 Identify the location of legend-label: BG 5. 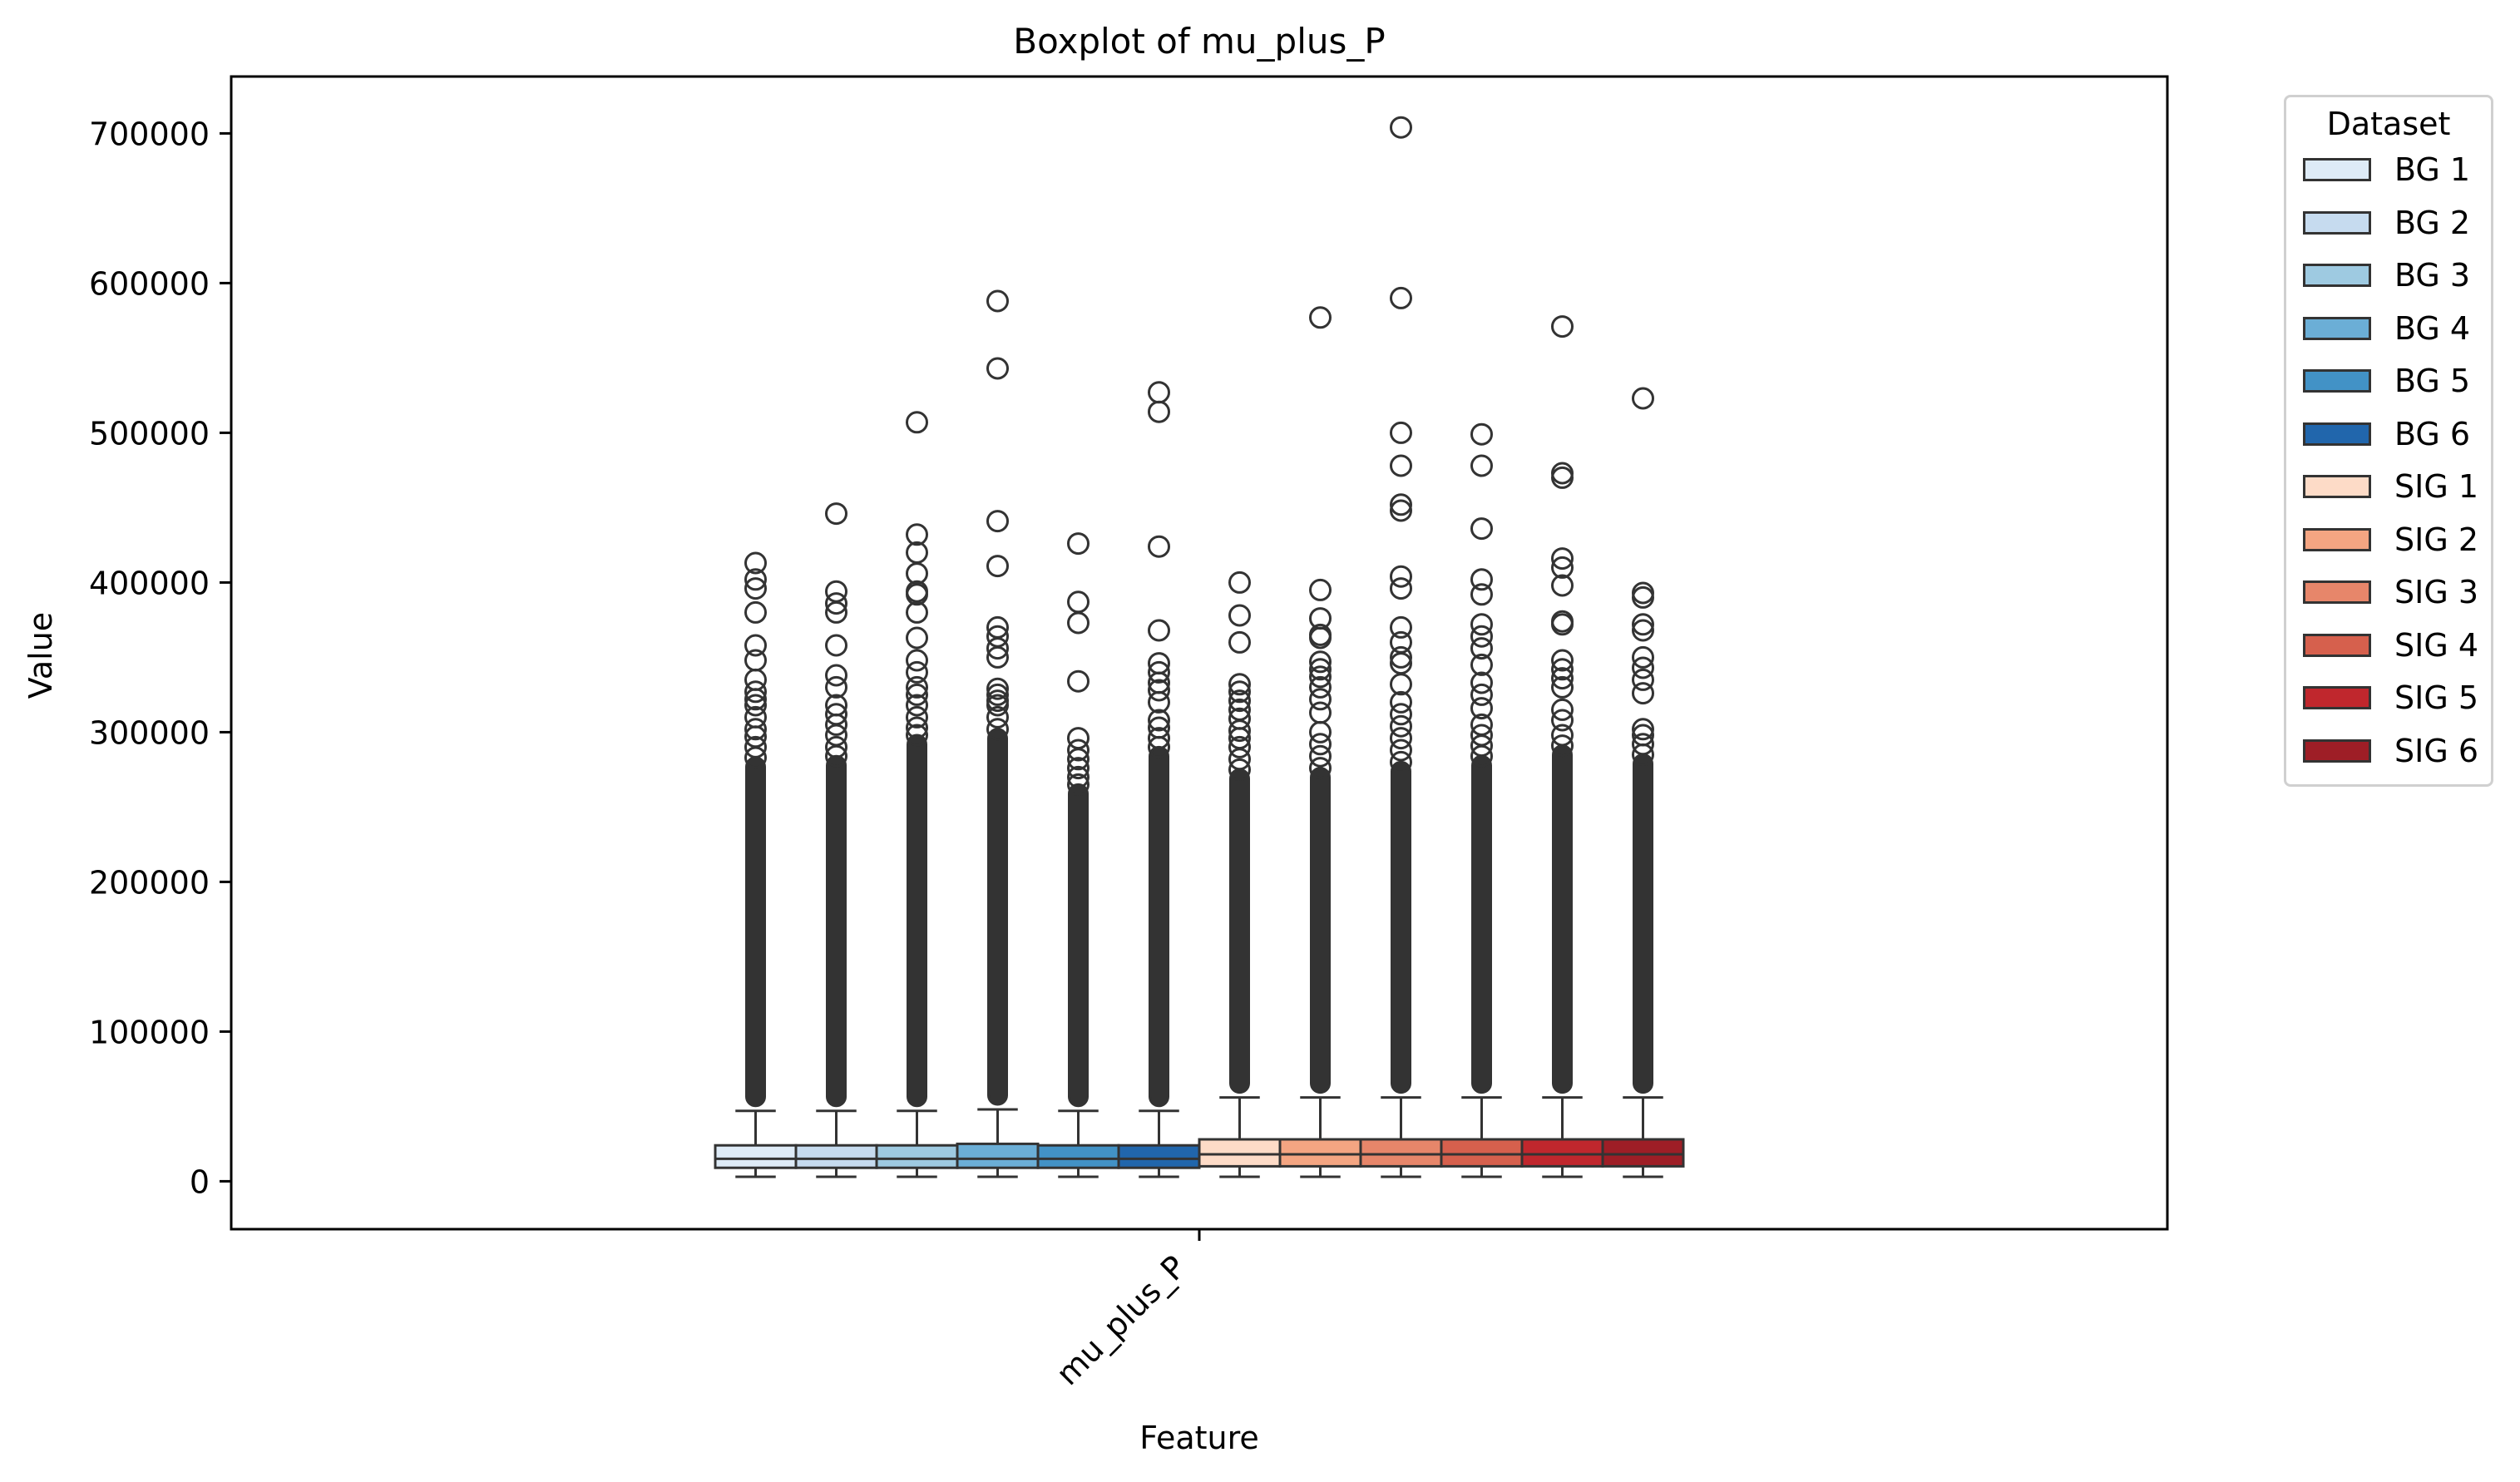
(2432, 381).